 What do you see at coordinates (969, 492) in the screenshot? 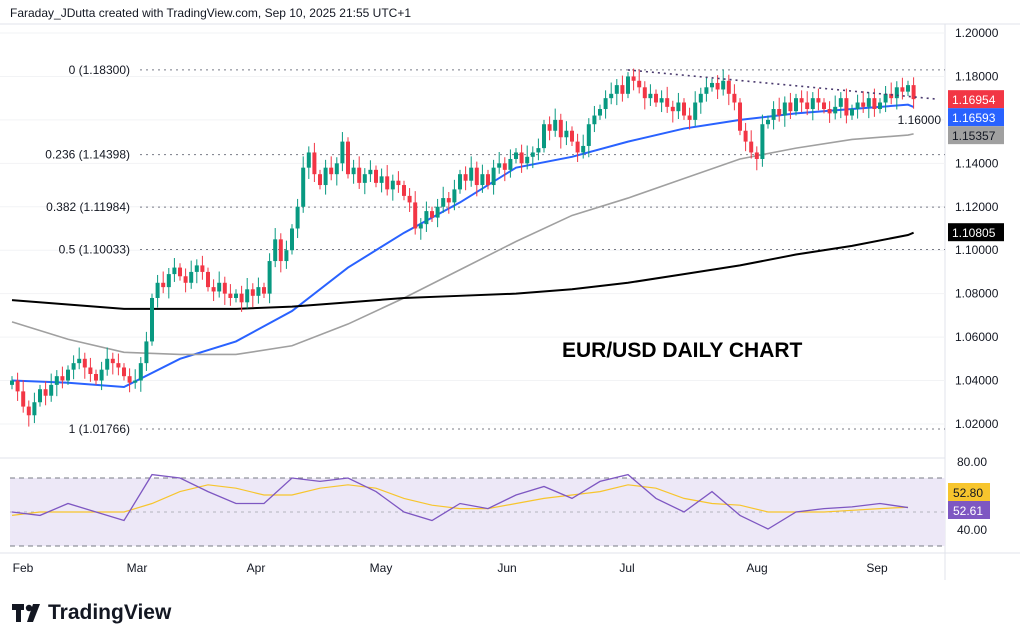
I see `rsi-tag: 52.80` at bounding box center [969, 492].